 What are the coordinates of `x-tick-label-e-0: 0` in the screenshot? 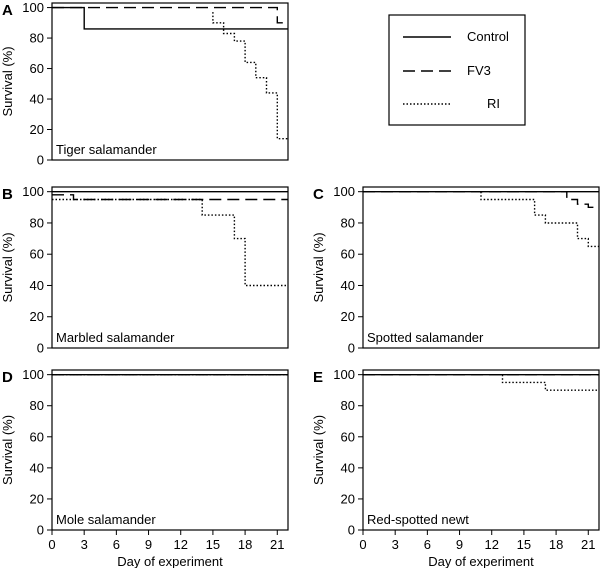 It's located at (362, 544).